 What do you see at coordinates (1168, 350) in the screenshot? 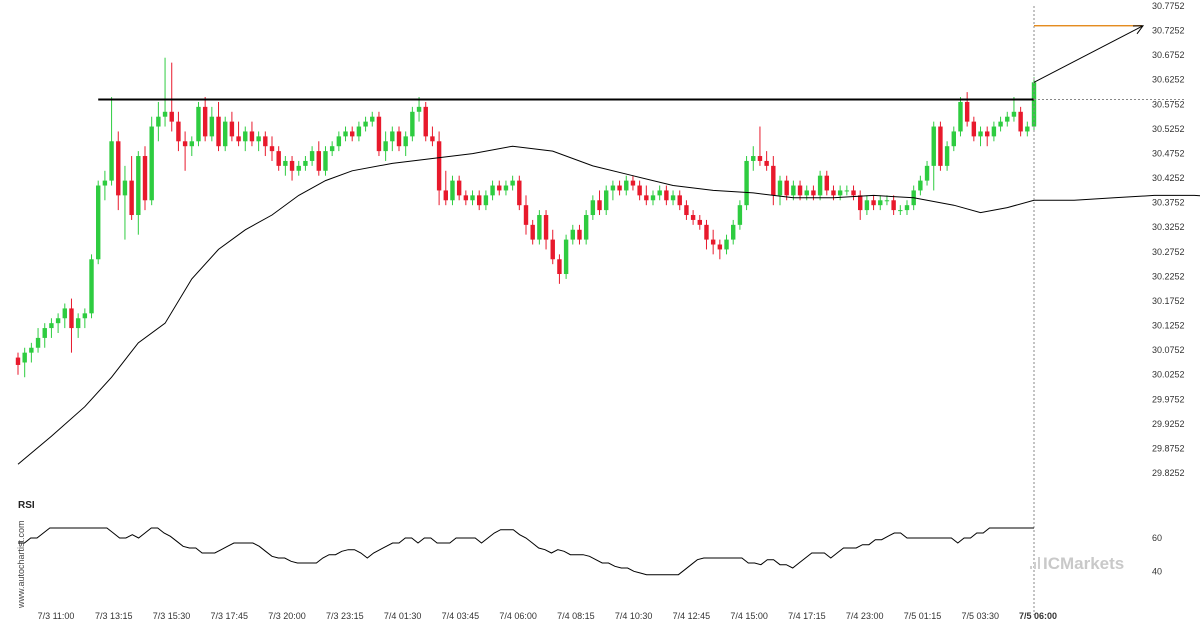
I see `price-tick-label: 30.0752` at bounding box center [1168, 350].